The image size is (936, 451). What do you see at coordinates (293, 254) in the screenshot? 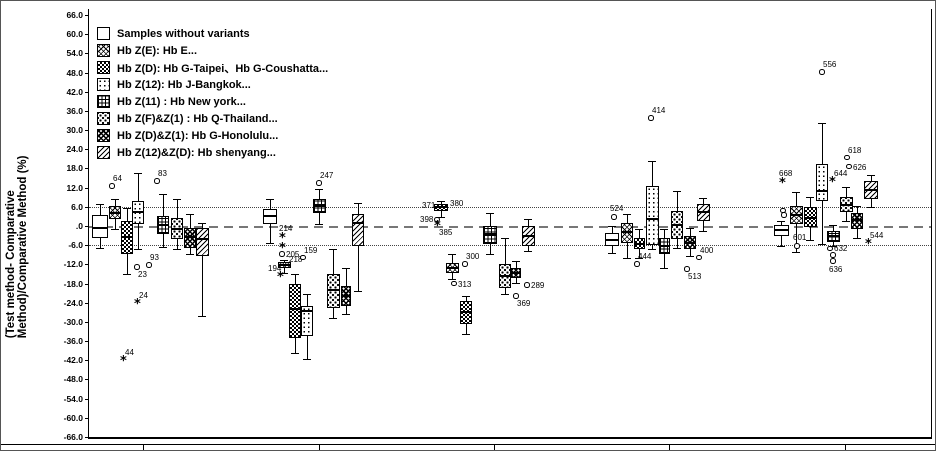
I see `outlier-label: 205` at bounding box center [293, 254].